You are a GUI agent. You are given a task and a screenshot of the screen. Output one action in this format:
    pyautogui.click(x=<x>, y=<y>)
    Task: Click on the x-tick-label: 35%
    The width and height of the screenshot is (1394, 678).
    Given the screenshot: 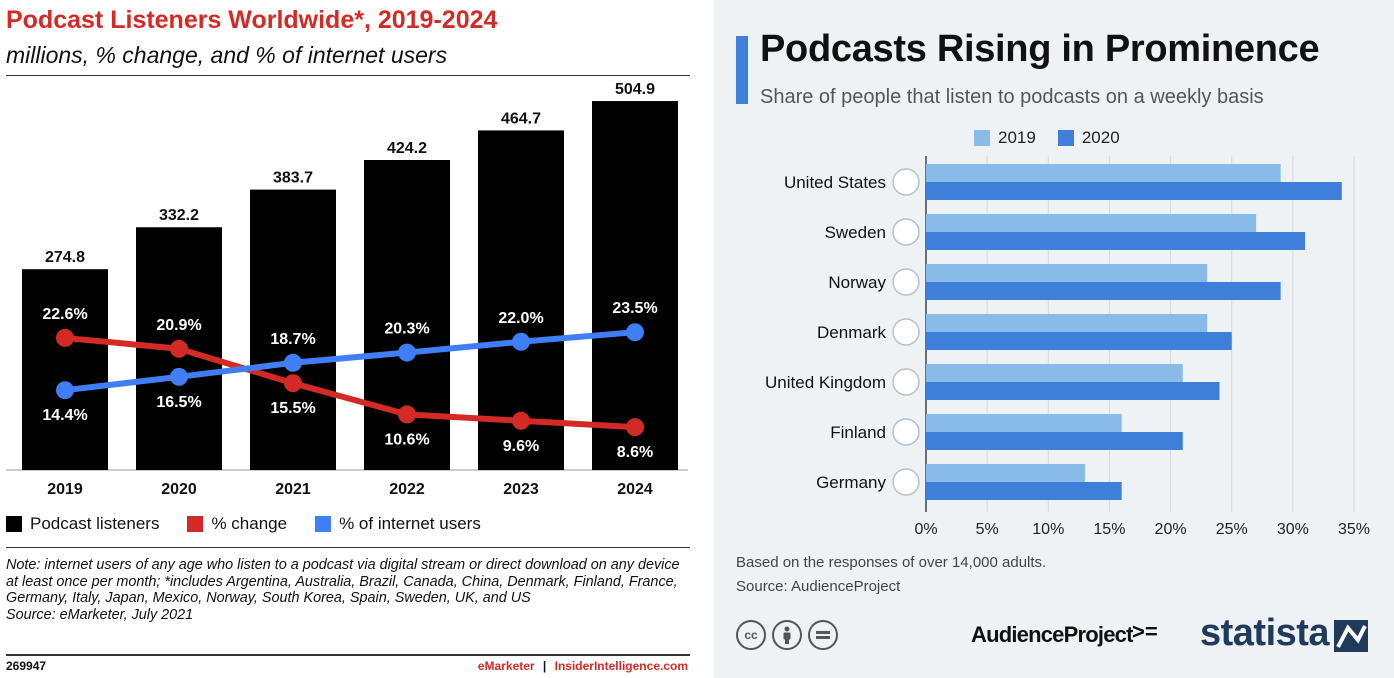 What is the action you would take?
    pyautogui.click(x=1354, y=529)
    